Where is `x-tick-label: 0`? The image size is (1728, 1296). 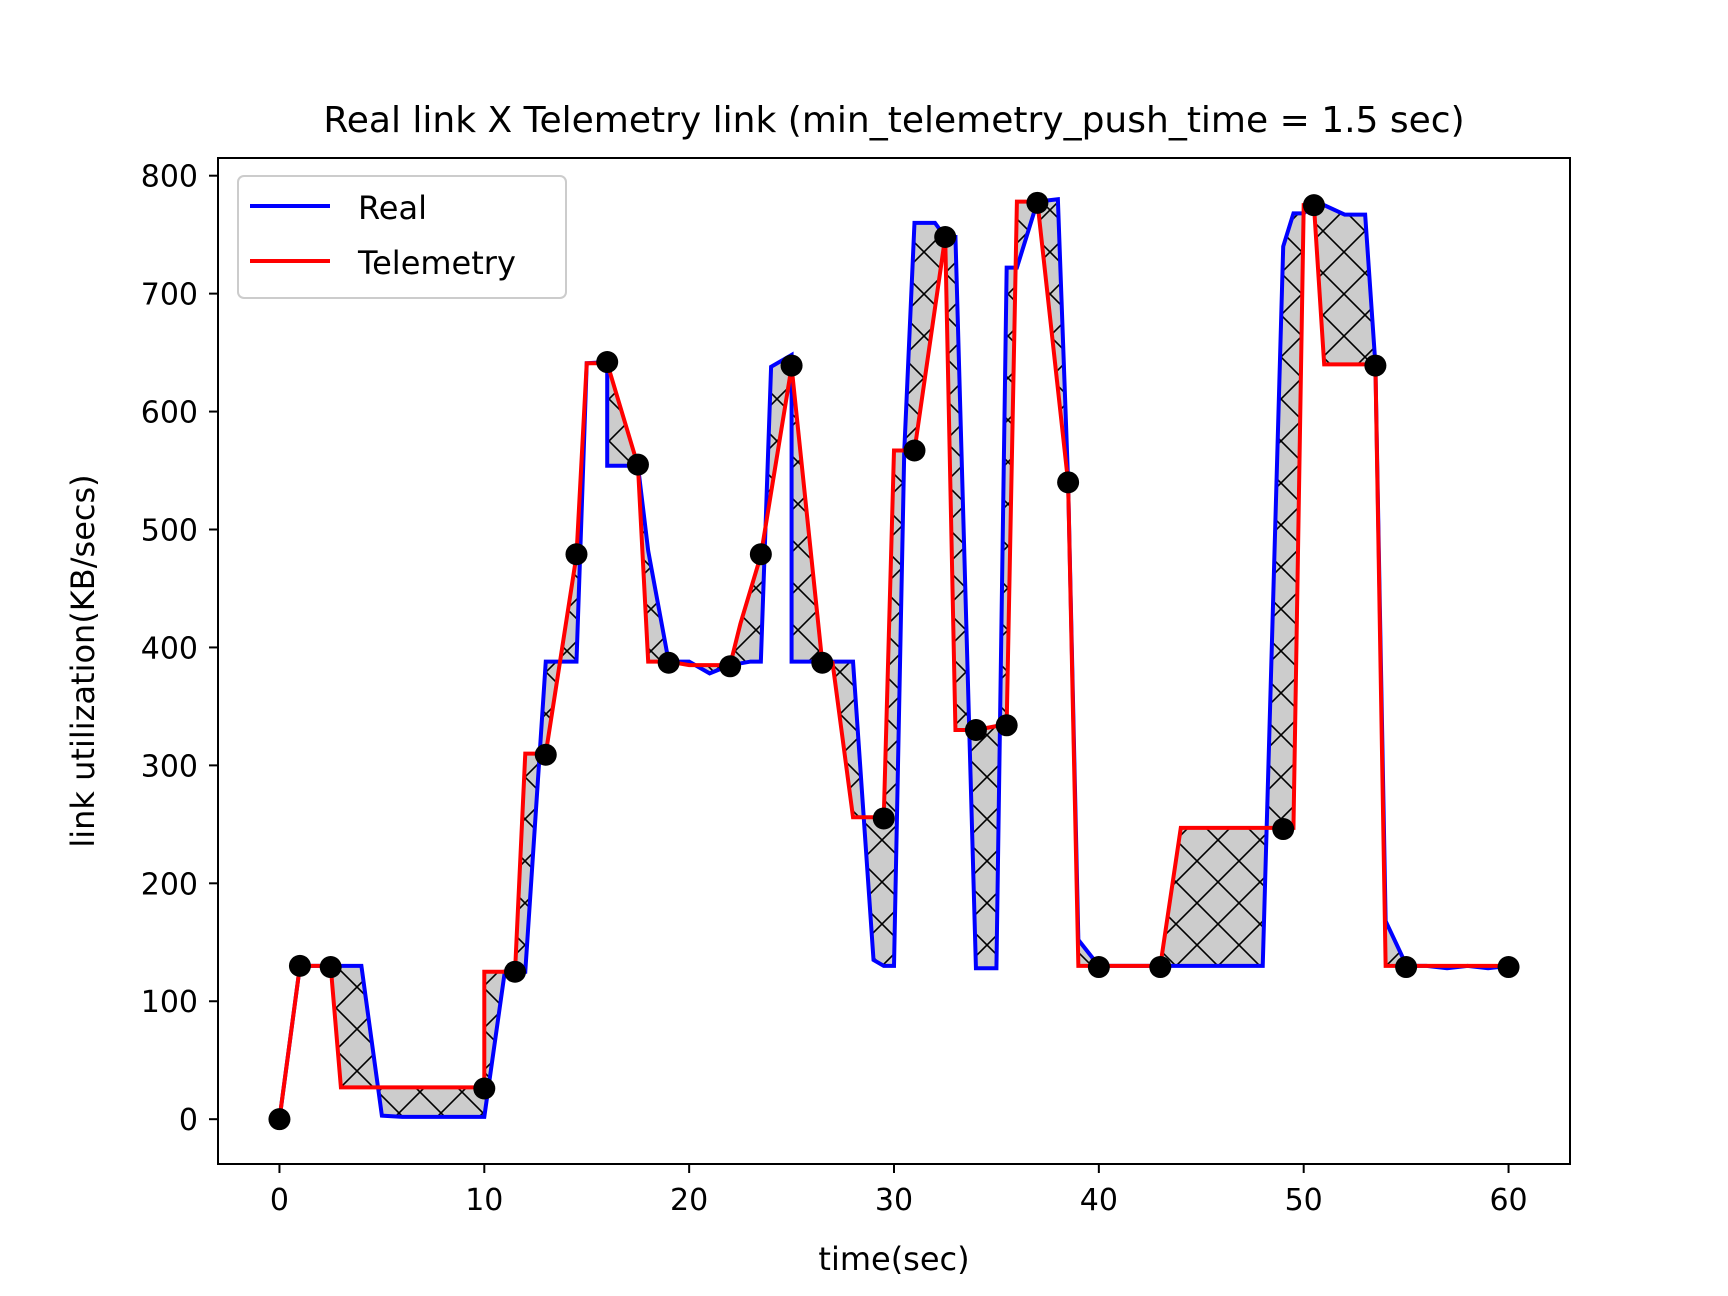
x-tick-label: 0 is located at coordinates (279, 1200).